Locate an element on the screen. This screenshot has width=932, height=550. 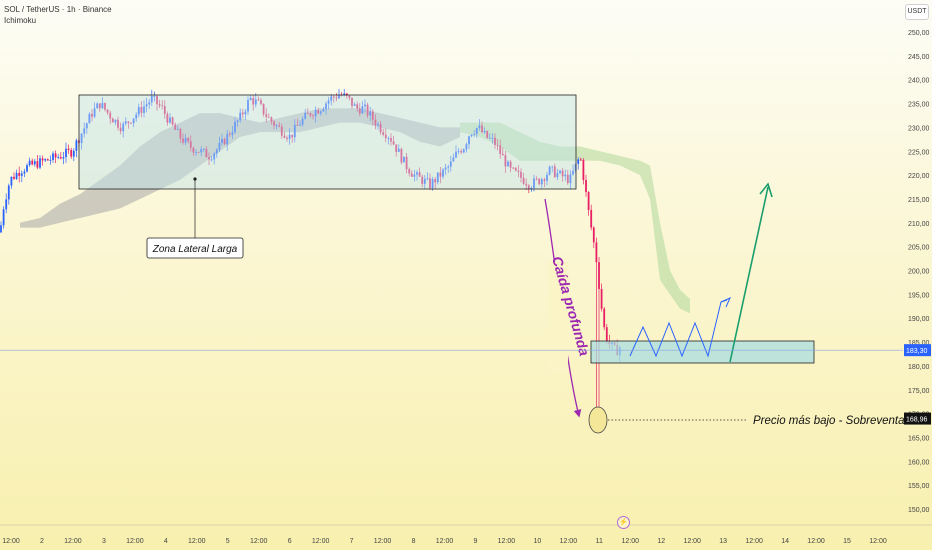
time-tick-label: 5 is located at coordinates (228, 541).